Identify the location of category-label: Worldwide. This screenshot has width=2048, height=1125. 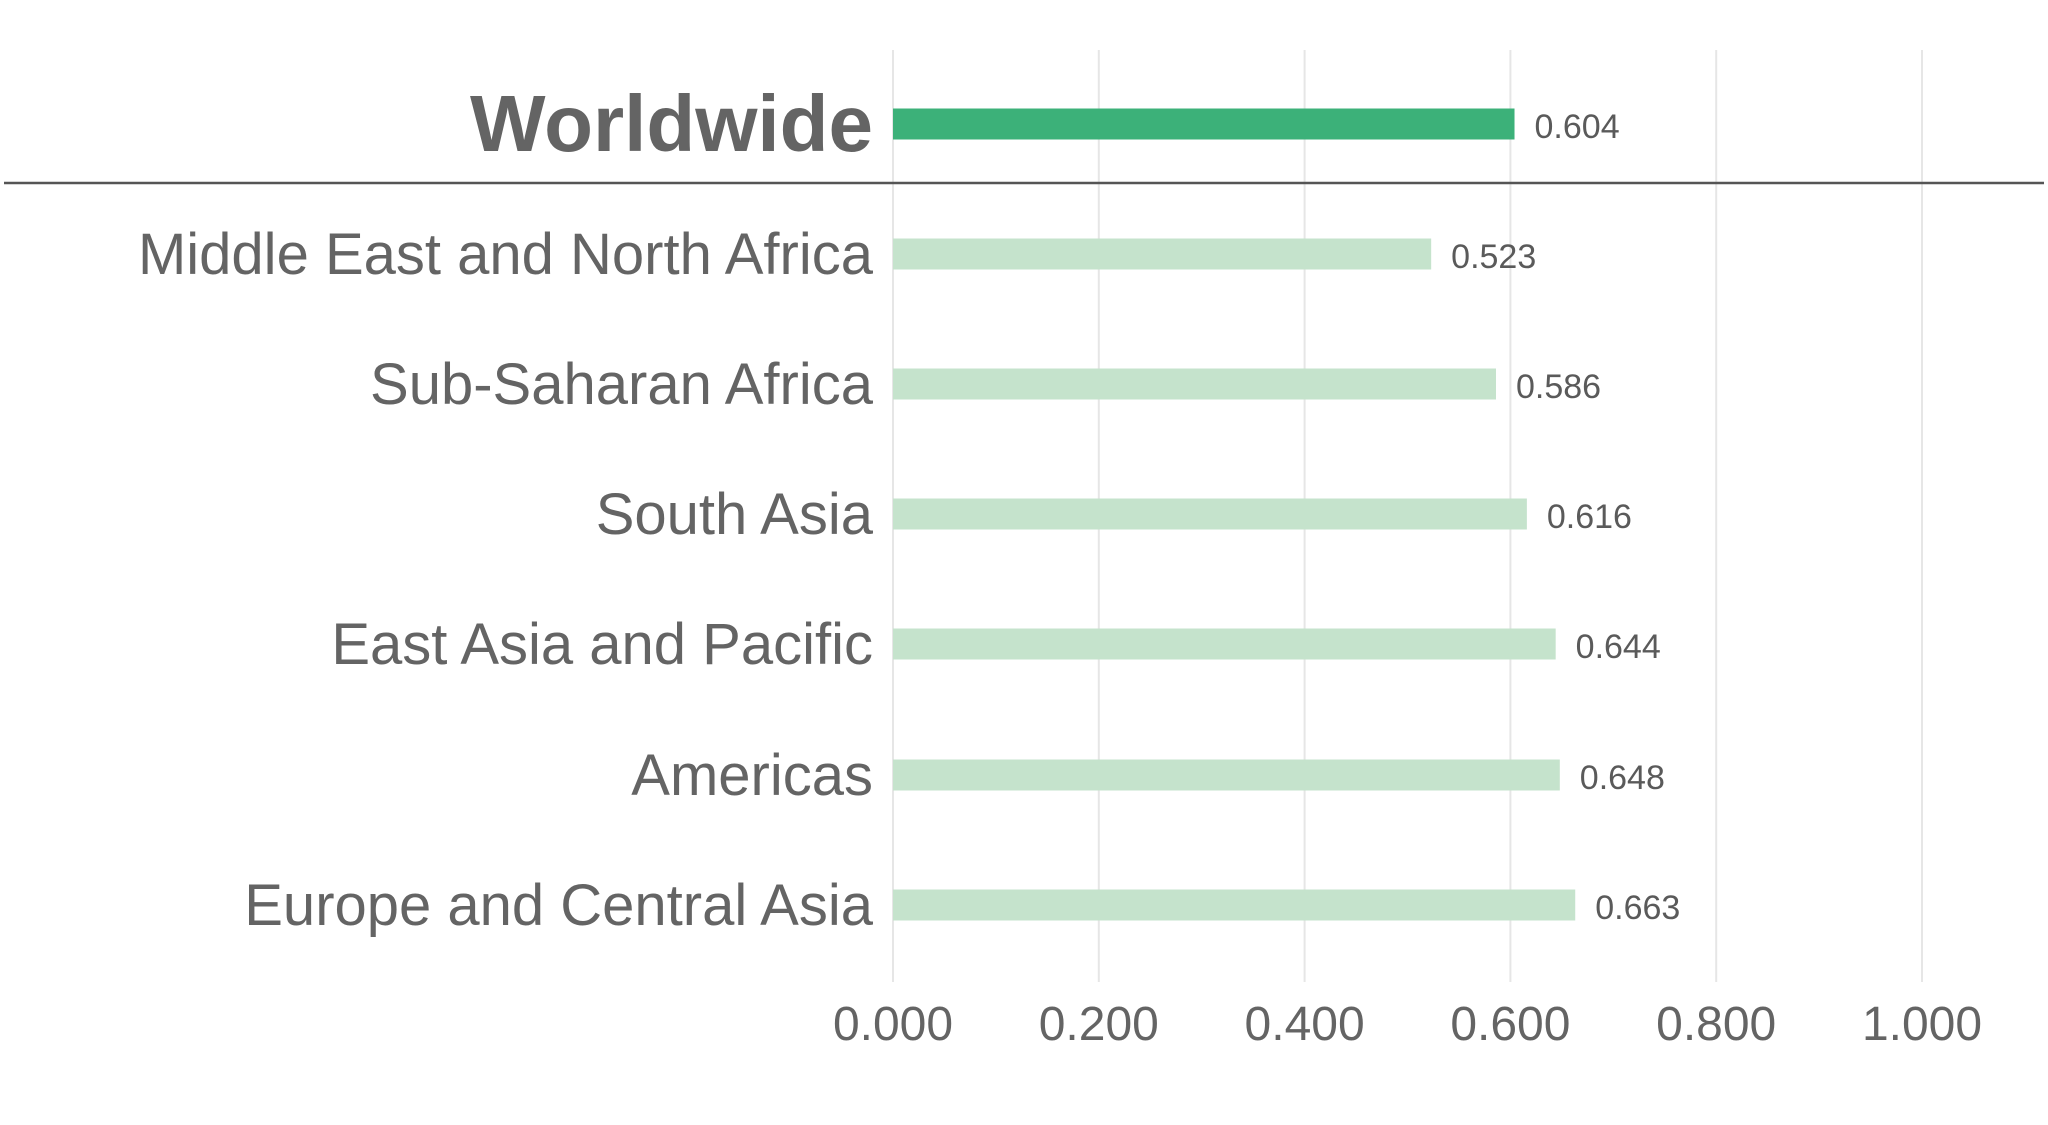
(671, 123).